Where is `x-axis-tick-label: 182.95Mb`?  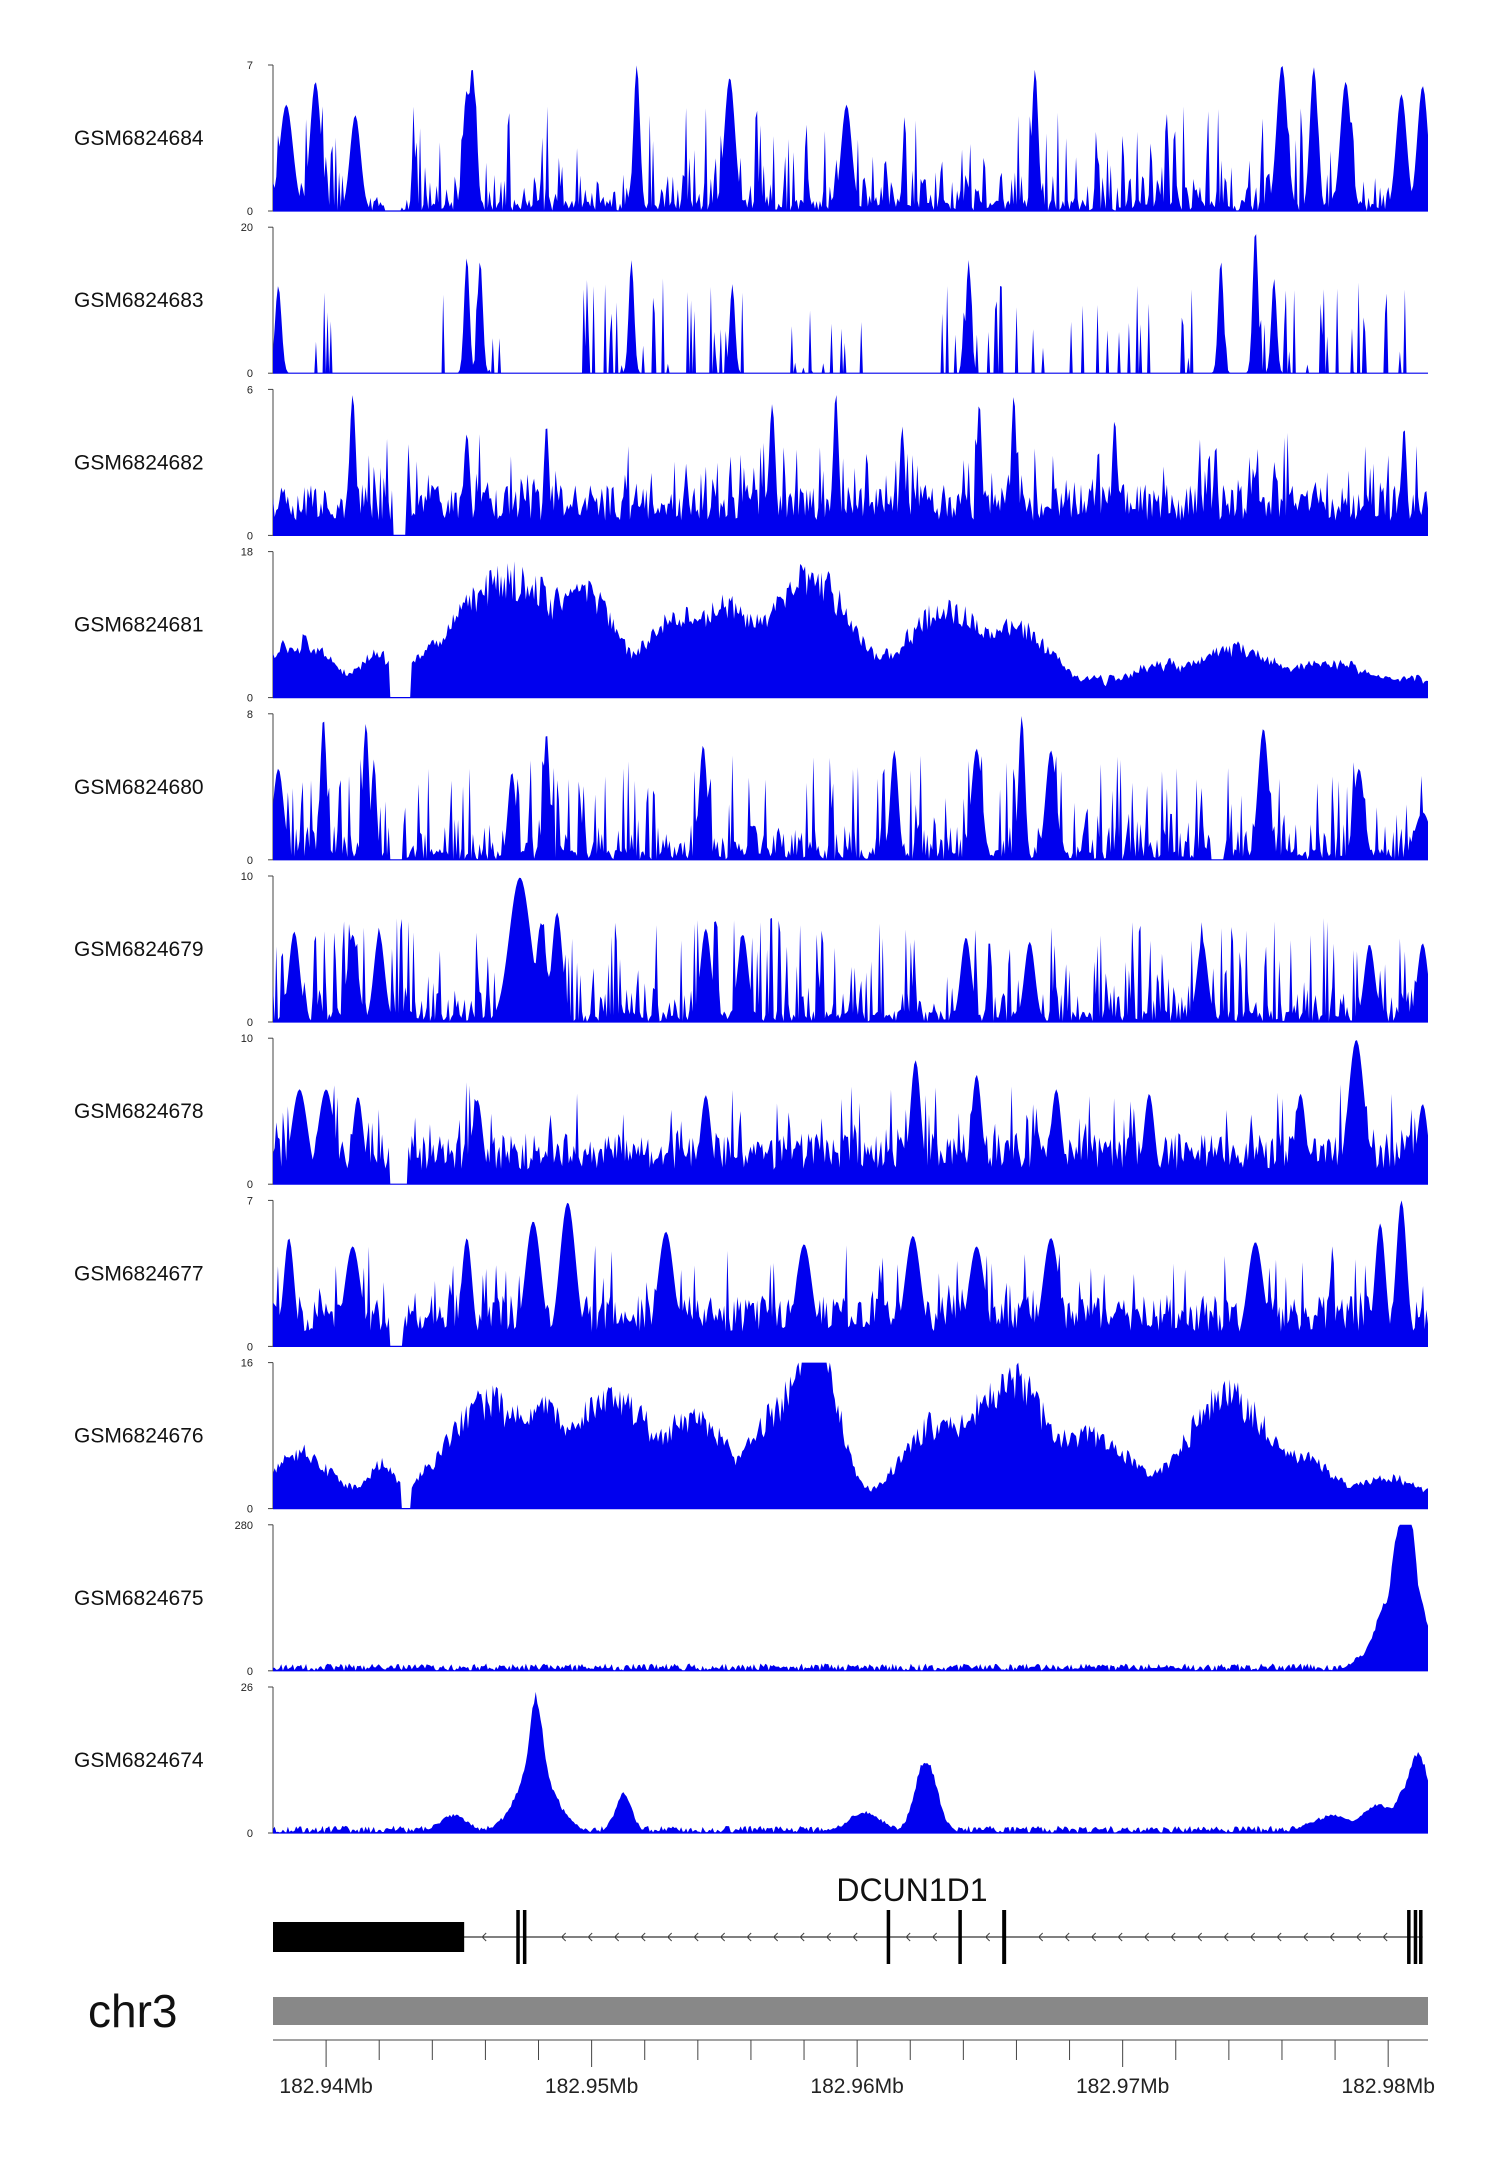
x-axis-tick-label: 182.95Mb is located at coordinates (591, 2086).